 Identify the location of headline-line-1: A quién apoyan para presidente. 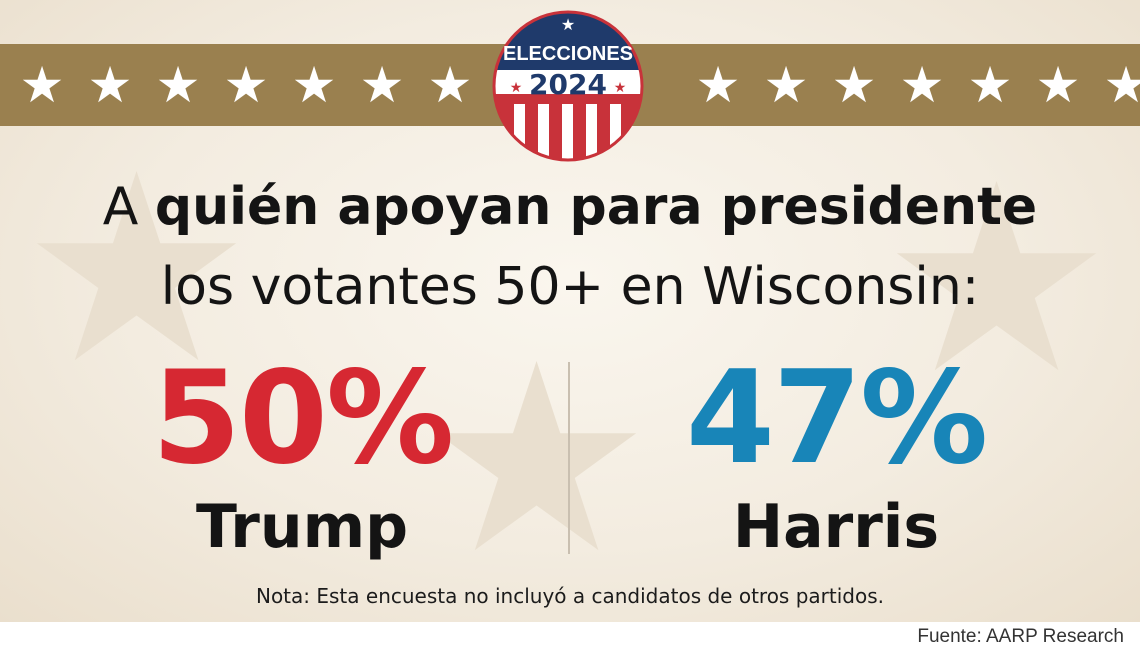
(570, 207).